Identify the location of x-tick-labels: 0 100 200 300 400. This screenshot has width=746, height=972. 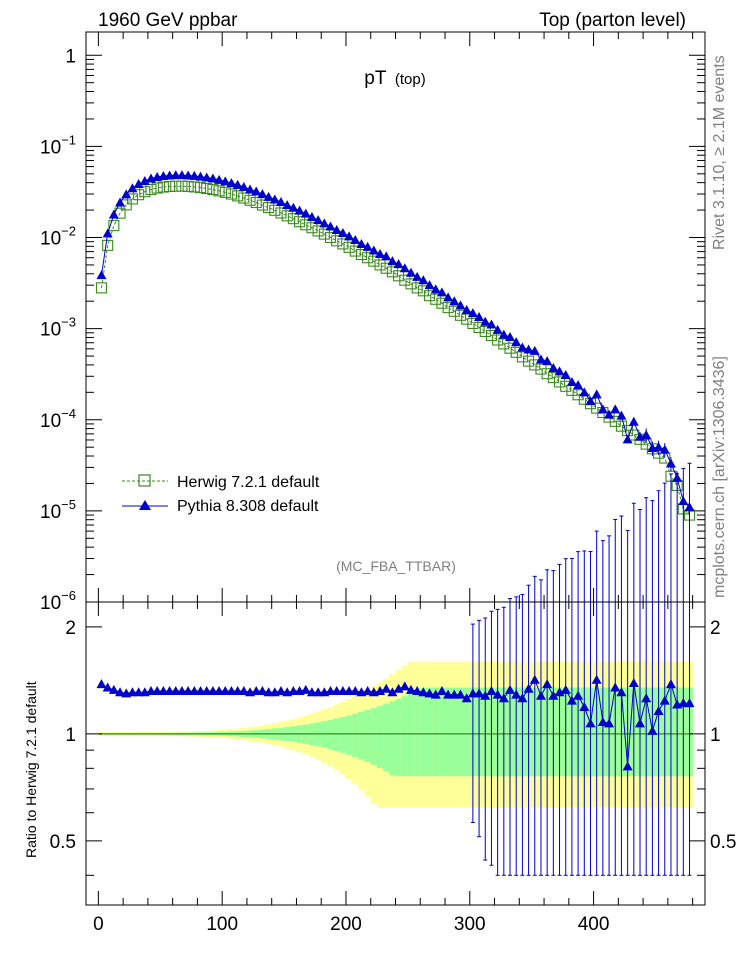
(351, 924).